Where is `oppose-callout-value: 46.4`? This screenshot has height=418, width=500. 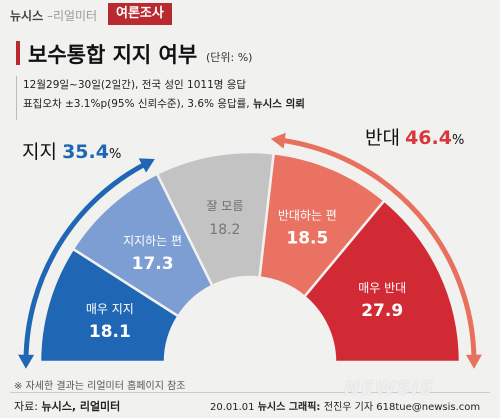 oppose-callout-value: 46.4 is located at coordinates (428, 138).